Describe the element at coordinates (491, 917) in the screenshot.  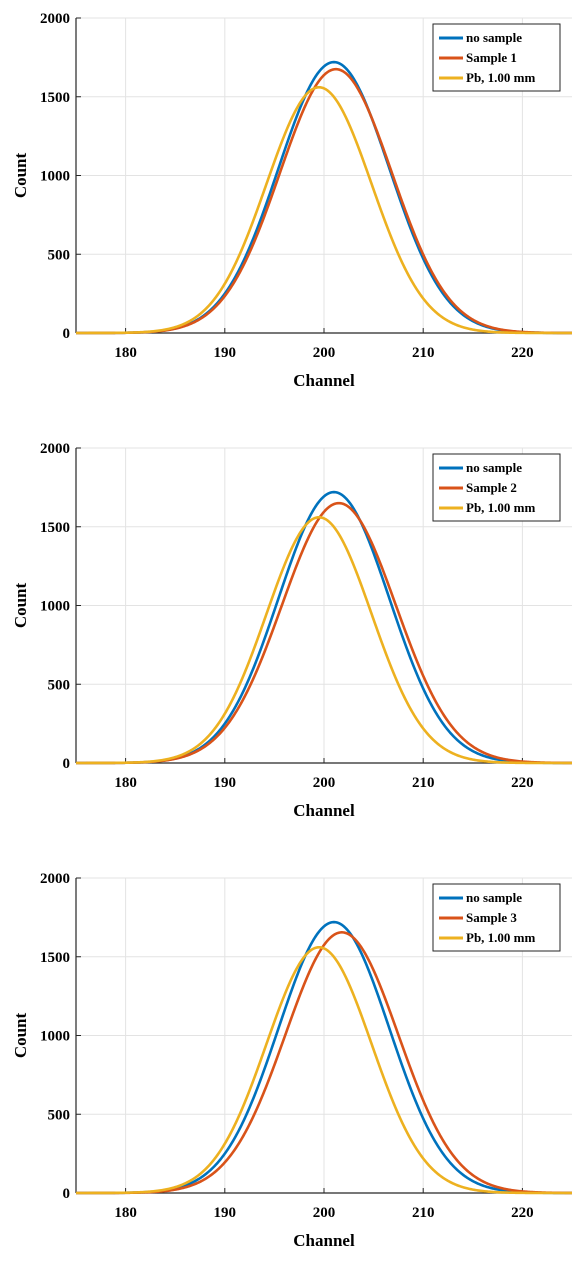
I see `legend-label-2: Sample 3` at that location.